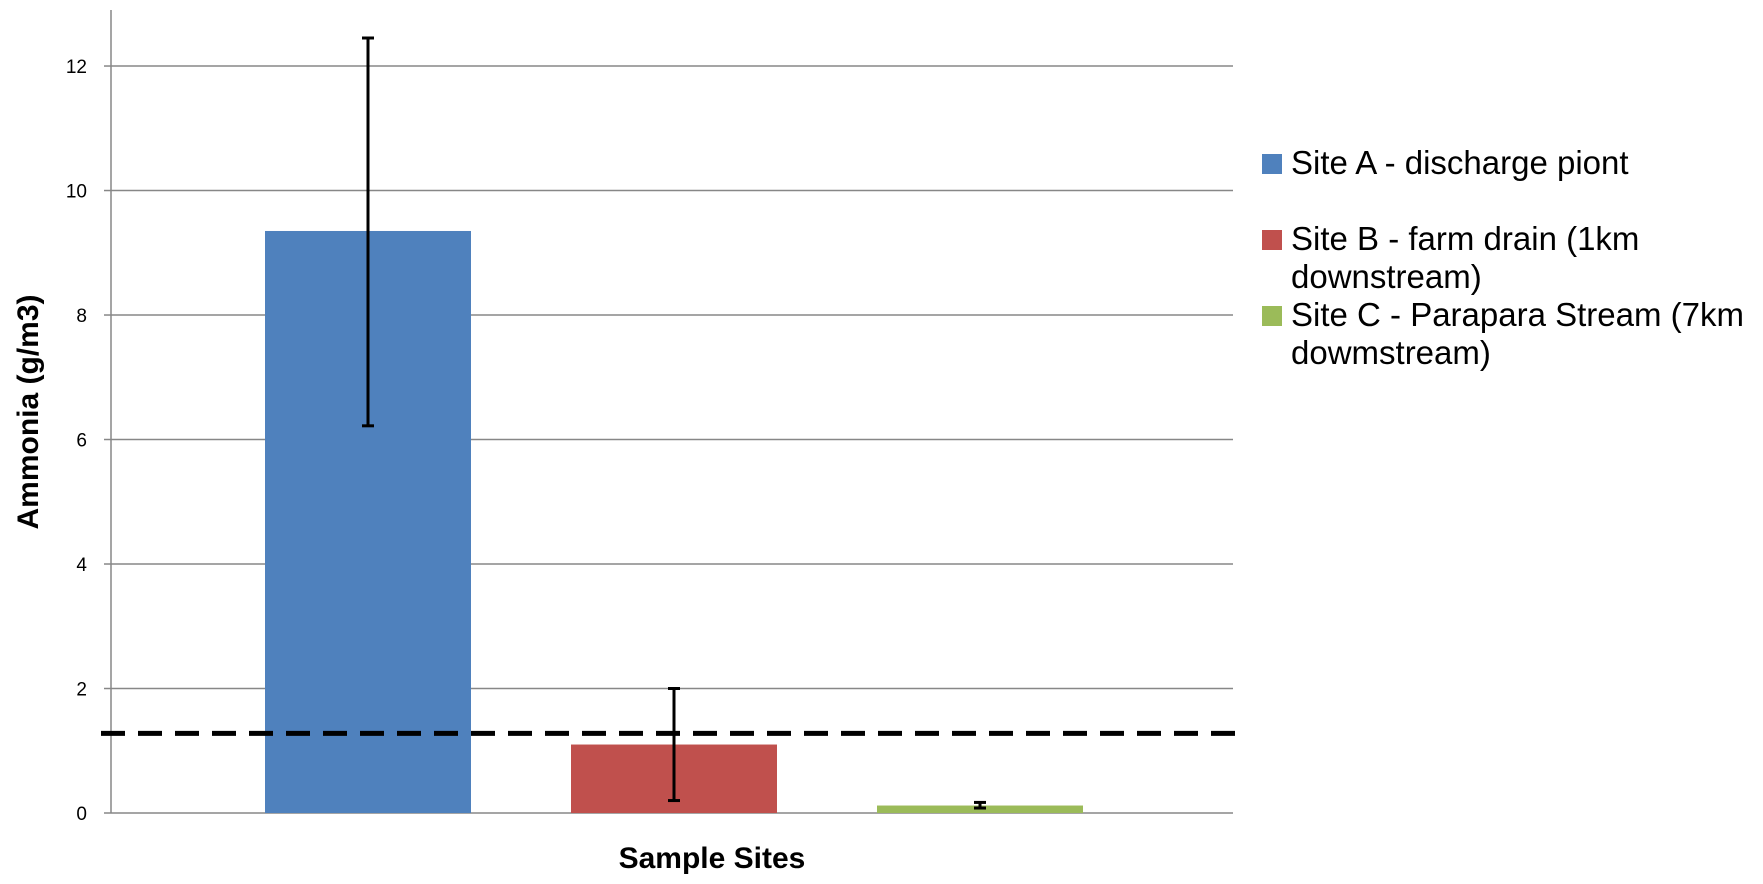 Image resolution: width=1763 pixels, height=884 pixels. I want to click on y-tick-labels: 0 2 4 6 8 10 12, so click(77, 441).